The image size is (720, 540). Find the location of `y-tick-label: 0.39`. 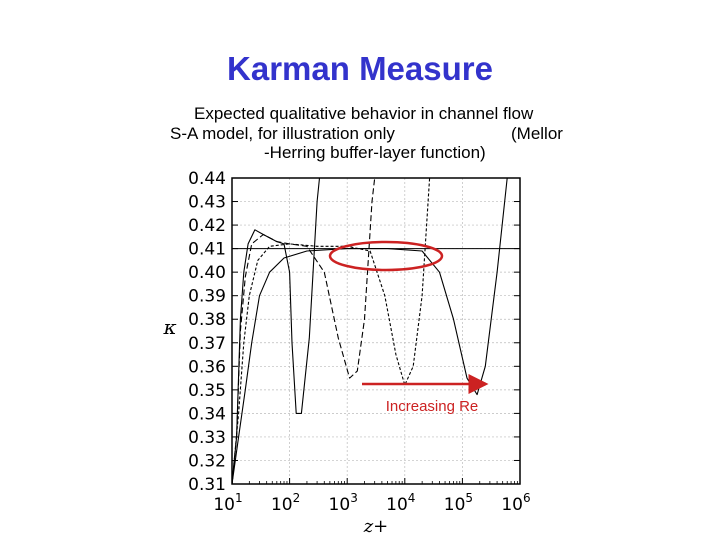

y-tick-label: 0.39 is located at coordinates (207, 297).